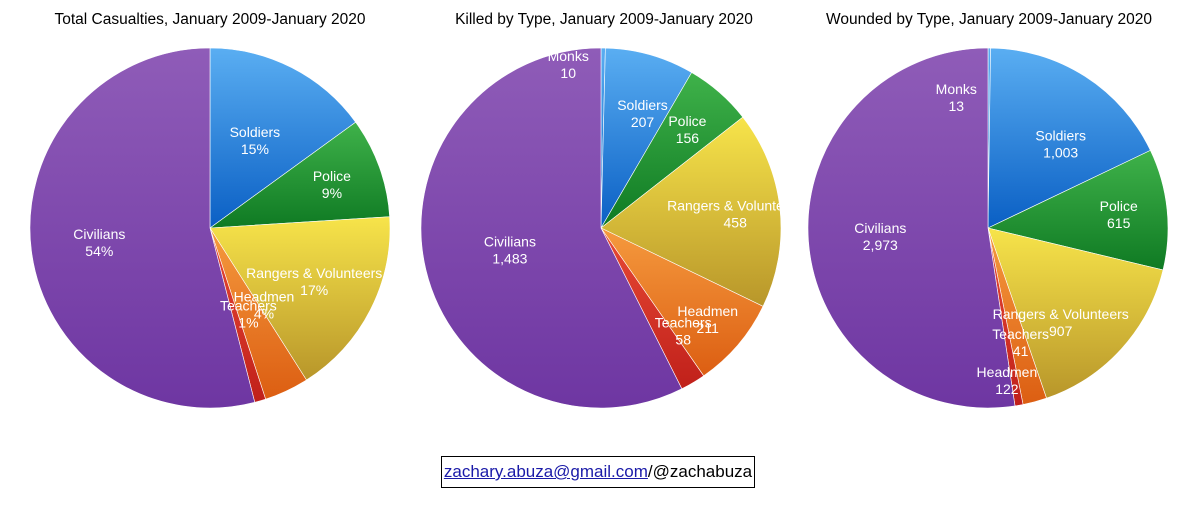  I want to click on contact-email-link: zachary.abuza@gmail.com, so click(545, 471).